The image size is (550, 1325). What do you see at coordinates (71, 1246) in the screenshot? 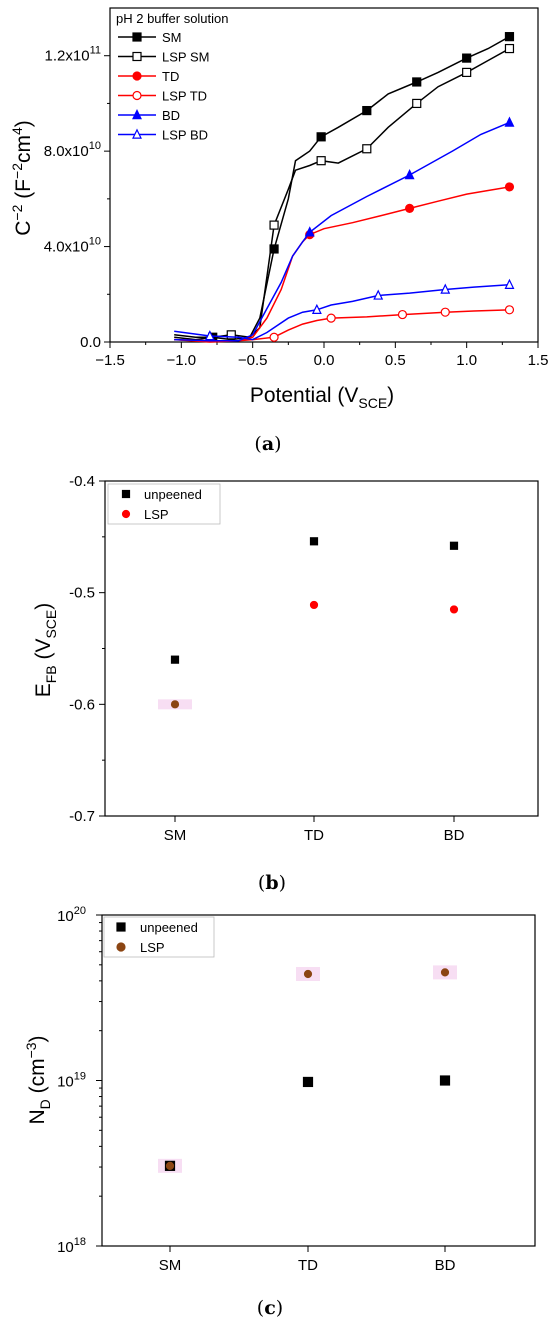
I see `panel-c-y-tick-label: 1018` at bounding box center [71, 1246].